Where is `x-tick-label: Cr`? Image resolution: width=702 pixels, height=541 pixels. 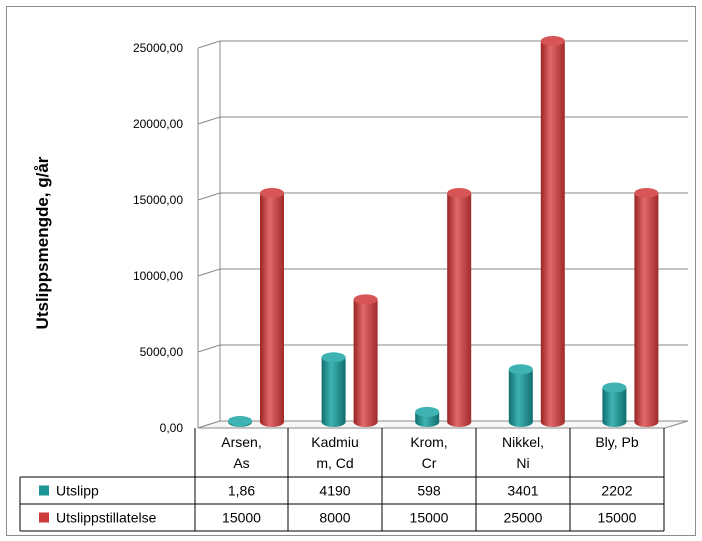
x-tick-label: Cr is located at coordinates (429, 463).